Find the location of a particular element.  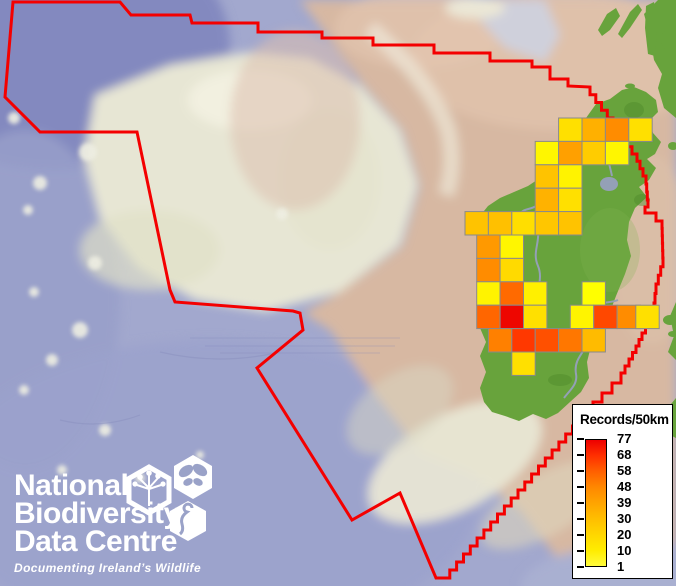

butterfly-icon is located at coordinates (193, 477).